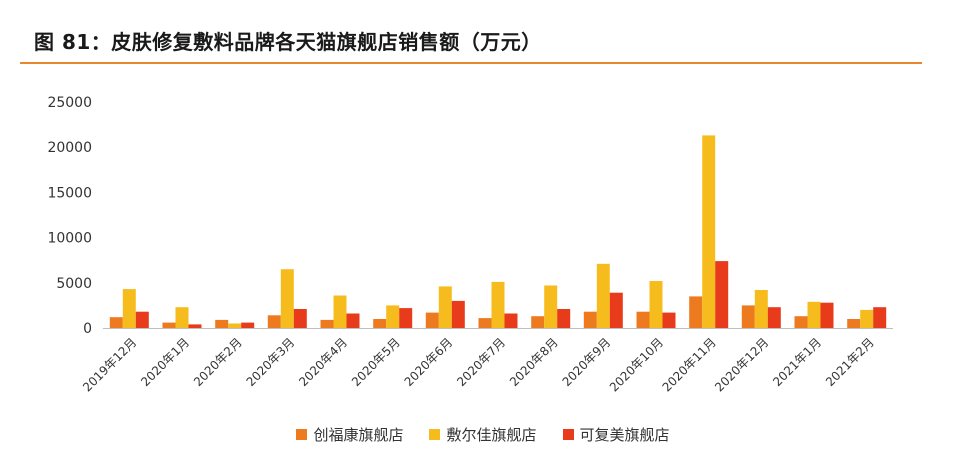  What do you see at coordinates (69, 148) in the screenshot?
I see `y-tick-label-4: 20000` at bounding box center [69, 148].